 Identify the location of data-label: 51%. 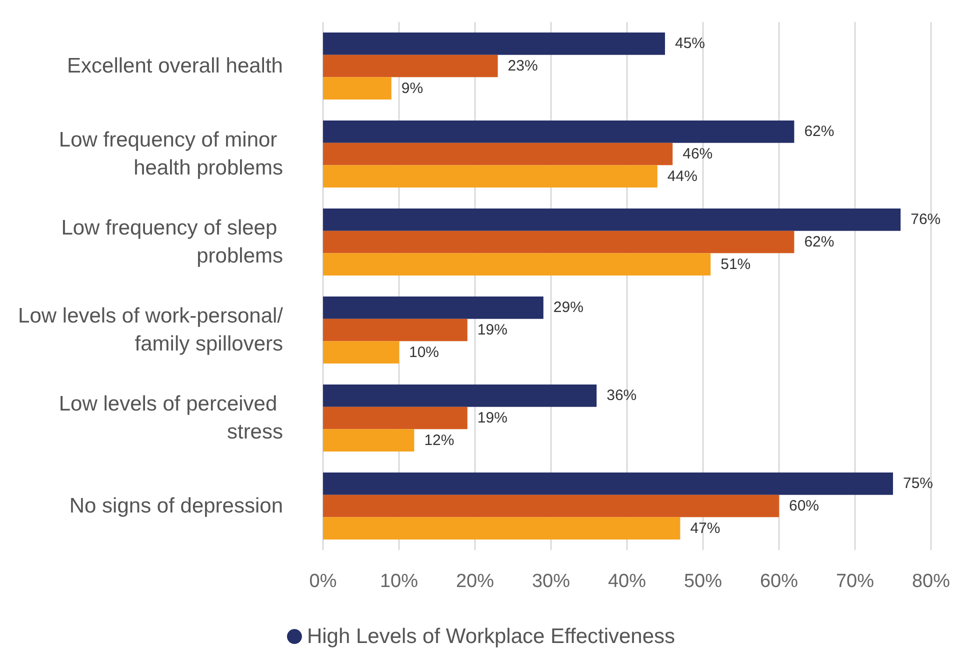
(735, 264).